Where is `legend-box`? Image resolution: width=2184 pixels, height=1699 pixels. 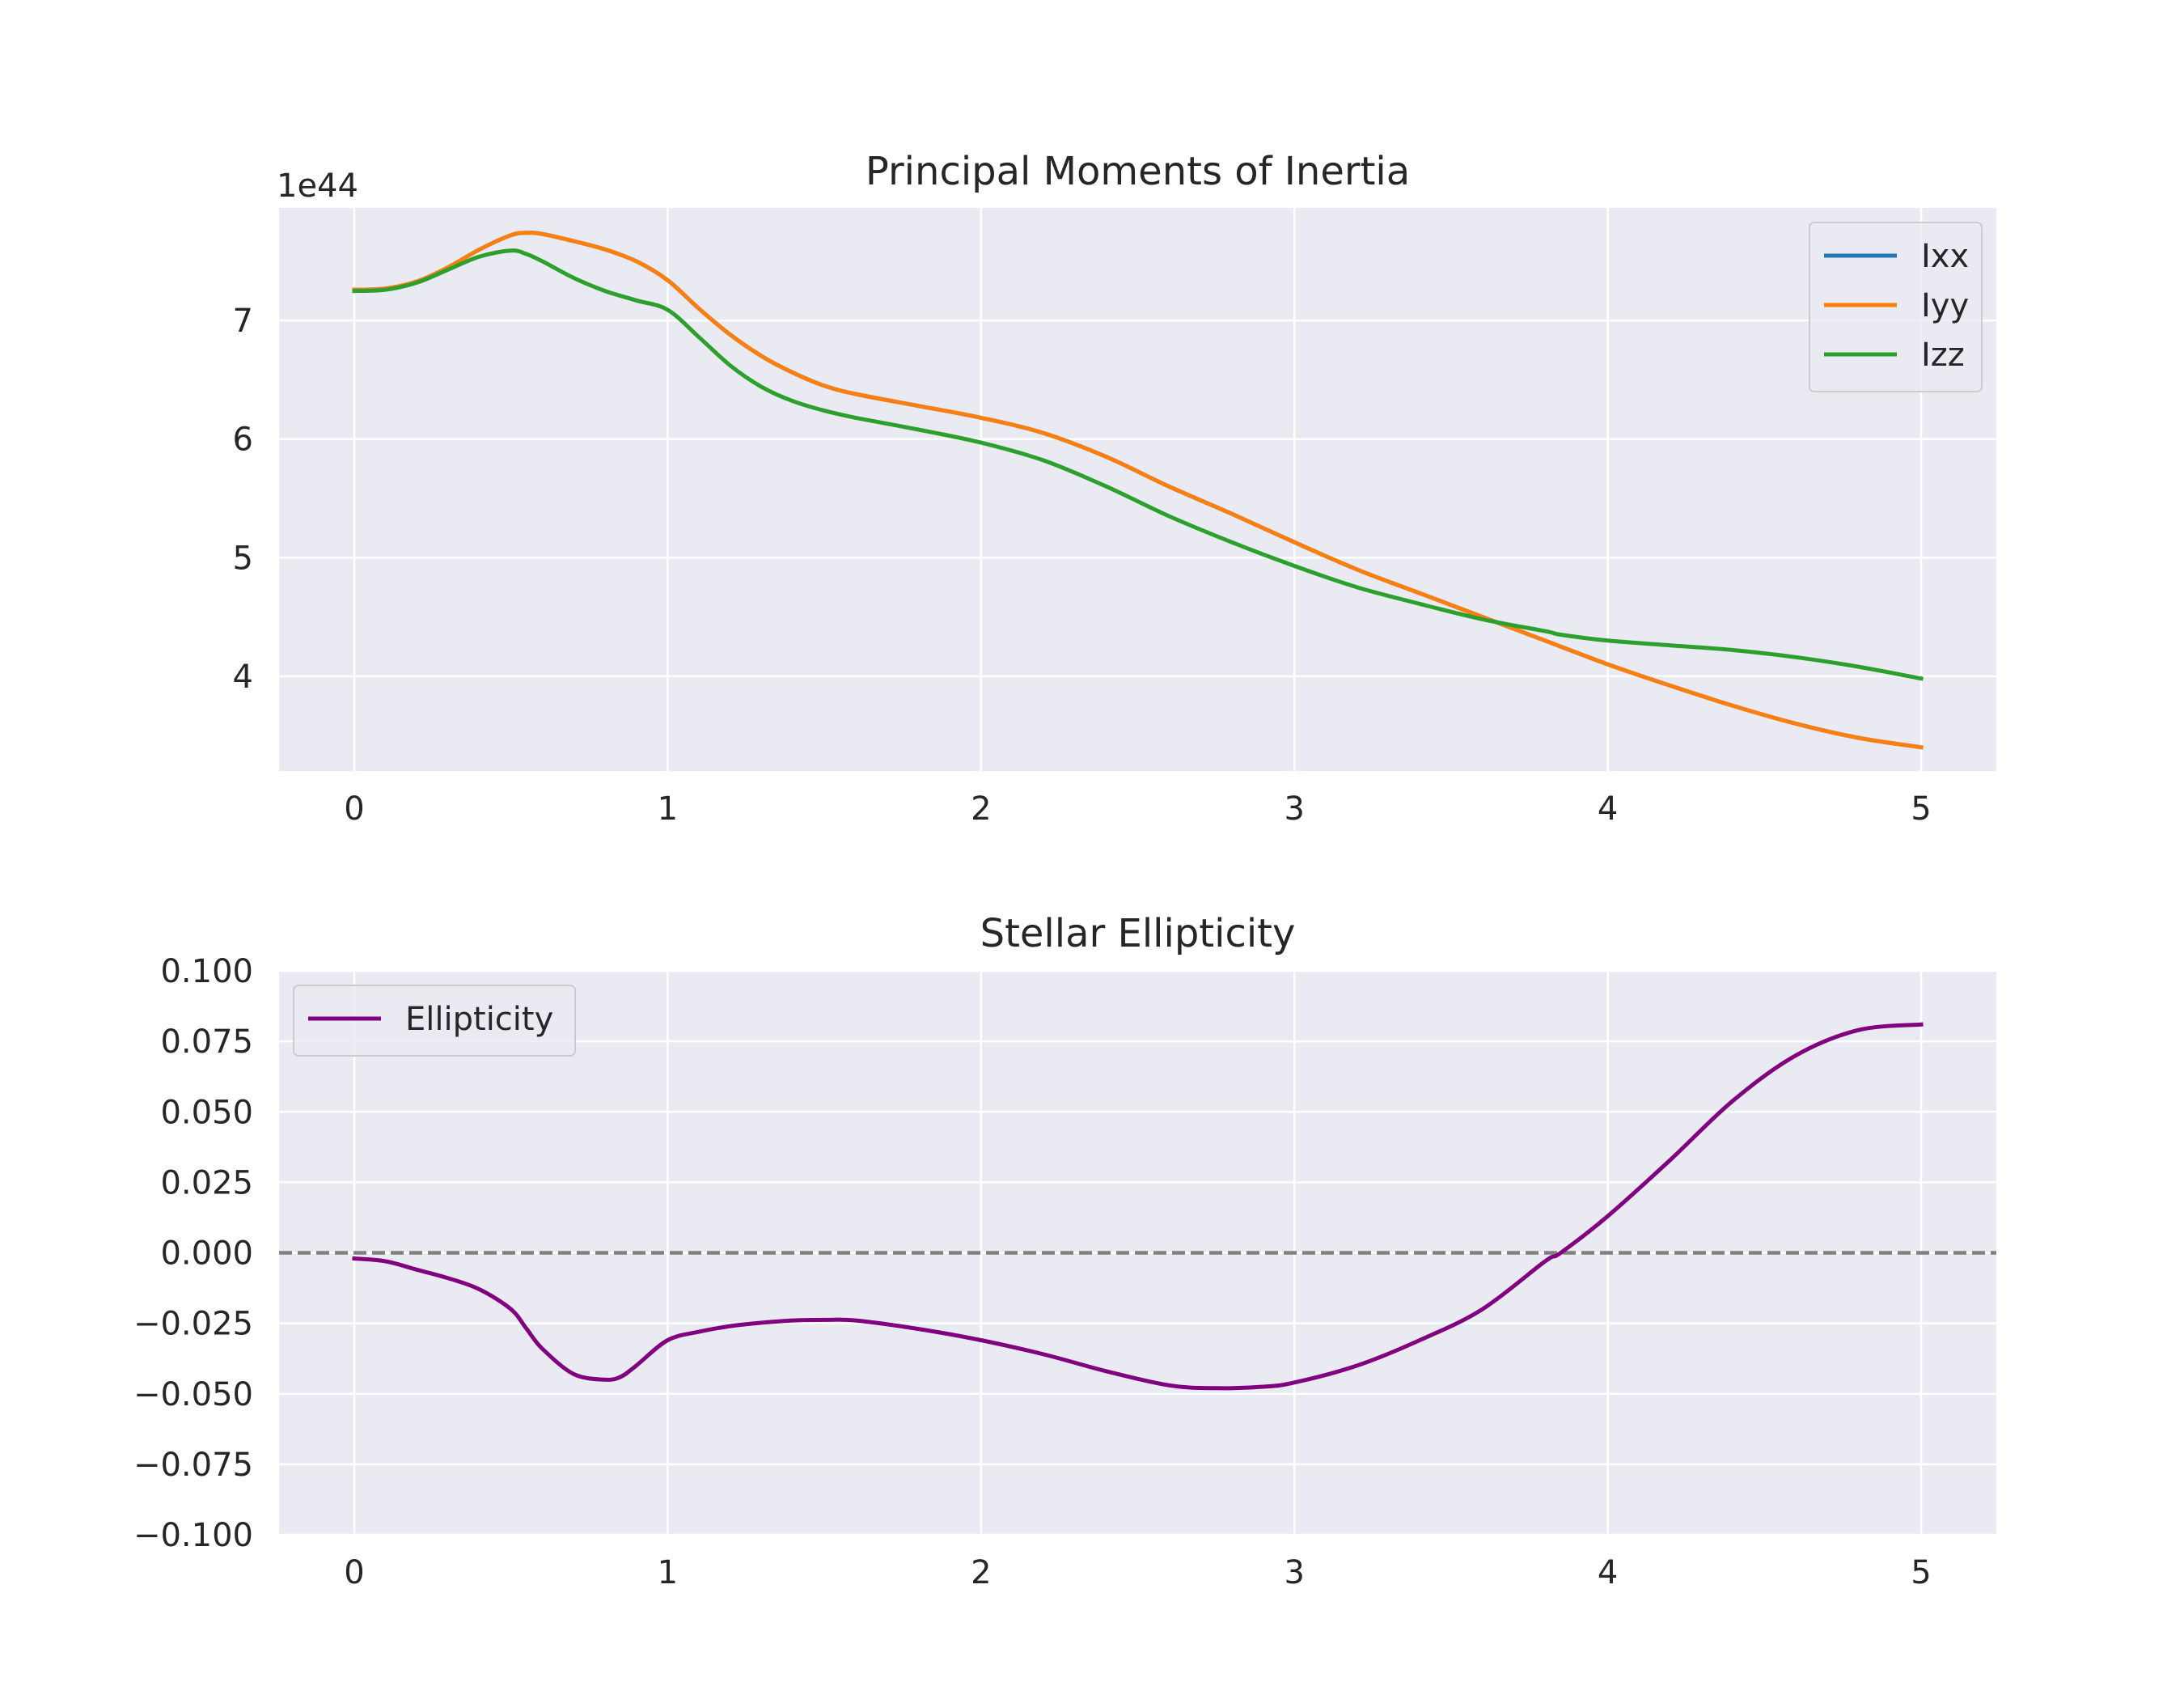
legend-box is located at coordinates (434, 1021).